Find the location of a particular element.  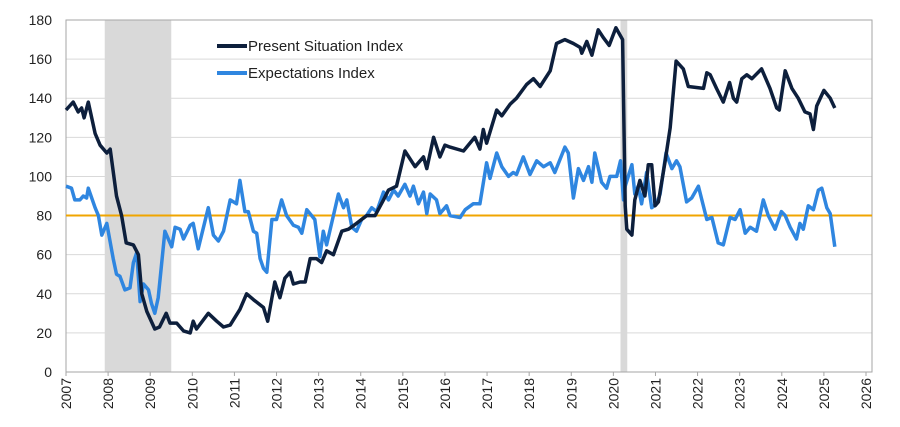

y-tick-label: 20 is located at coordinates (44, 333).